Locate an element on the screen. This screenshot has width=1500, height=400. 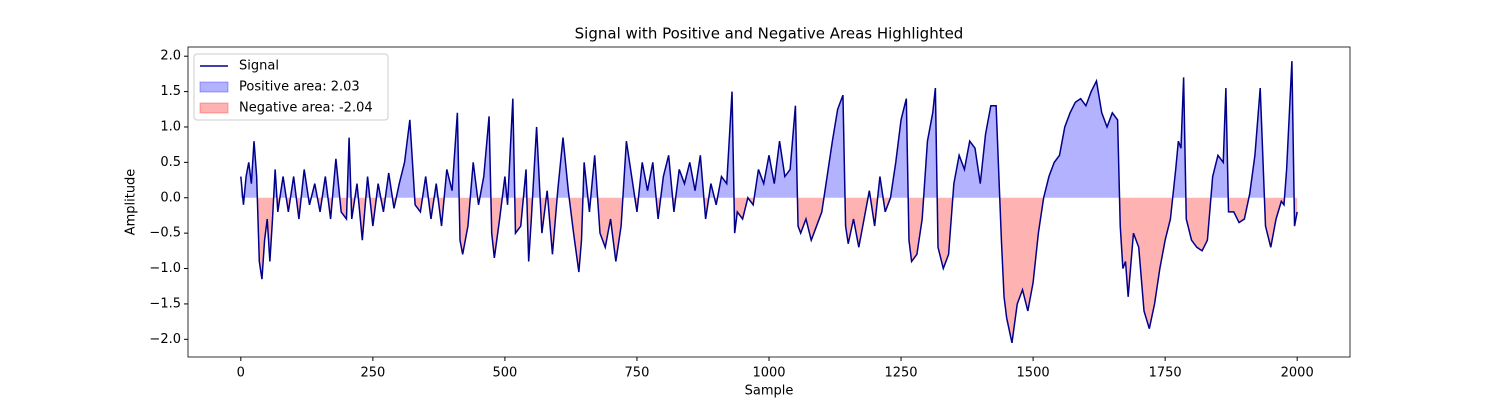
legend-box is located at coordinates (291, 87).